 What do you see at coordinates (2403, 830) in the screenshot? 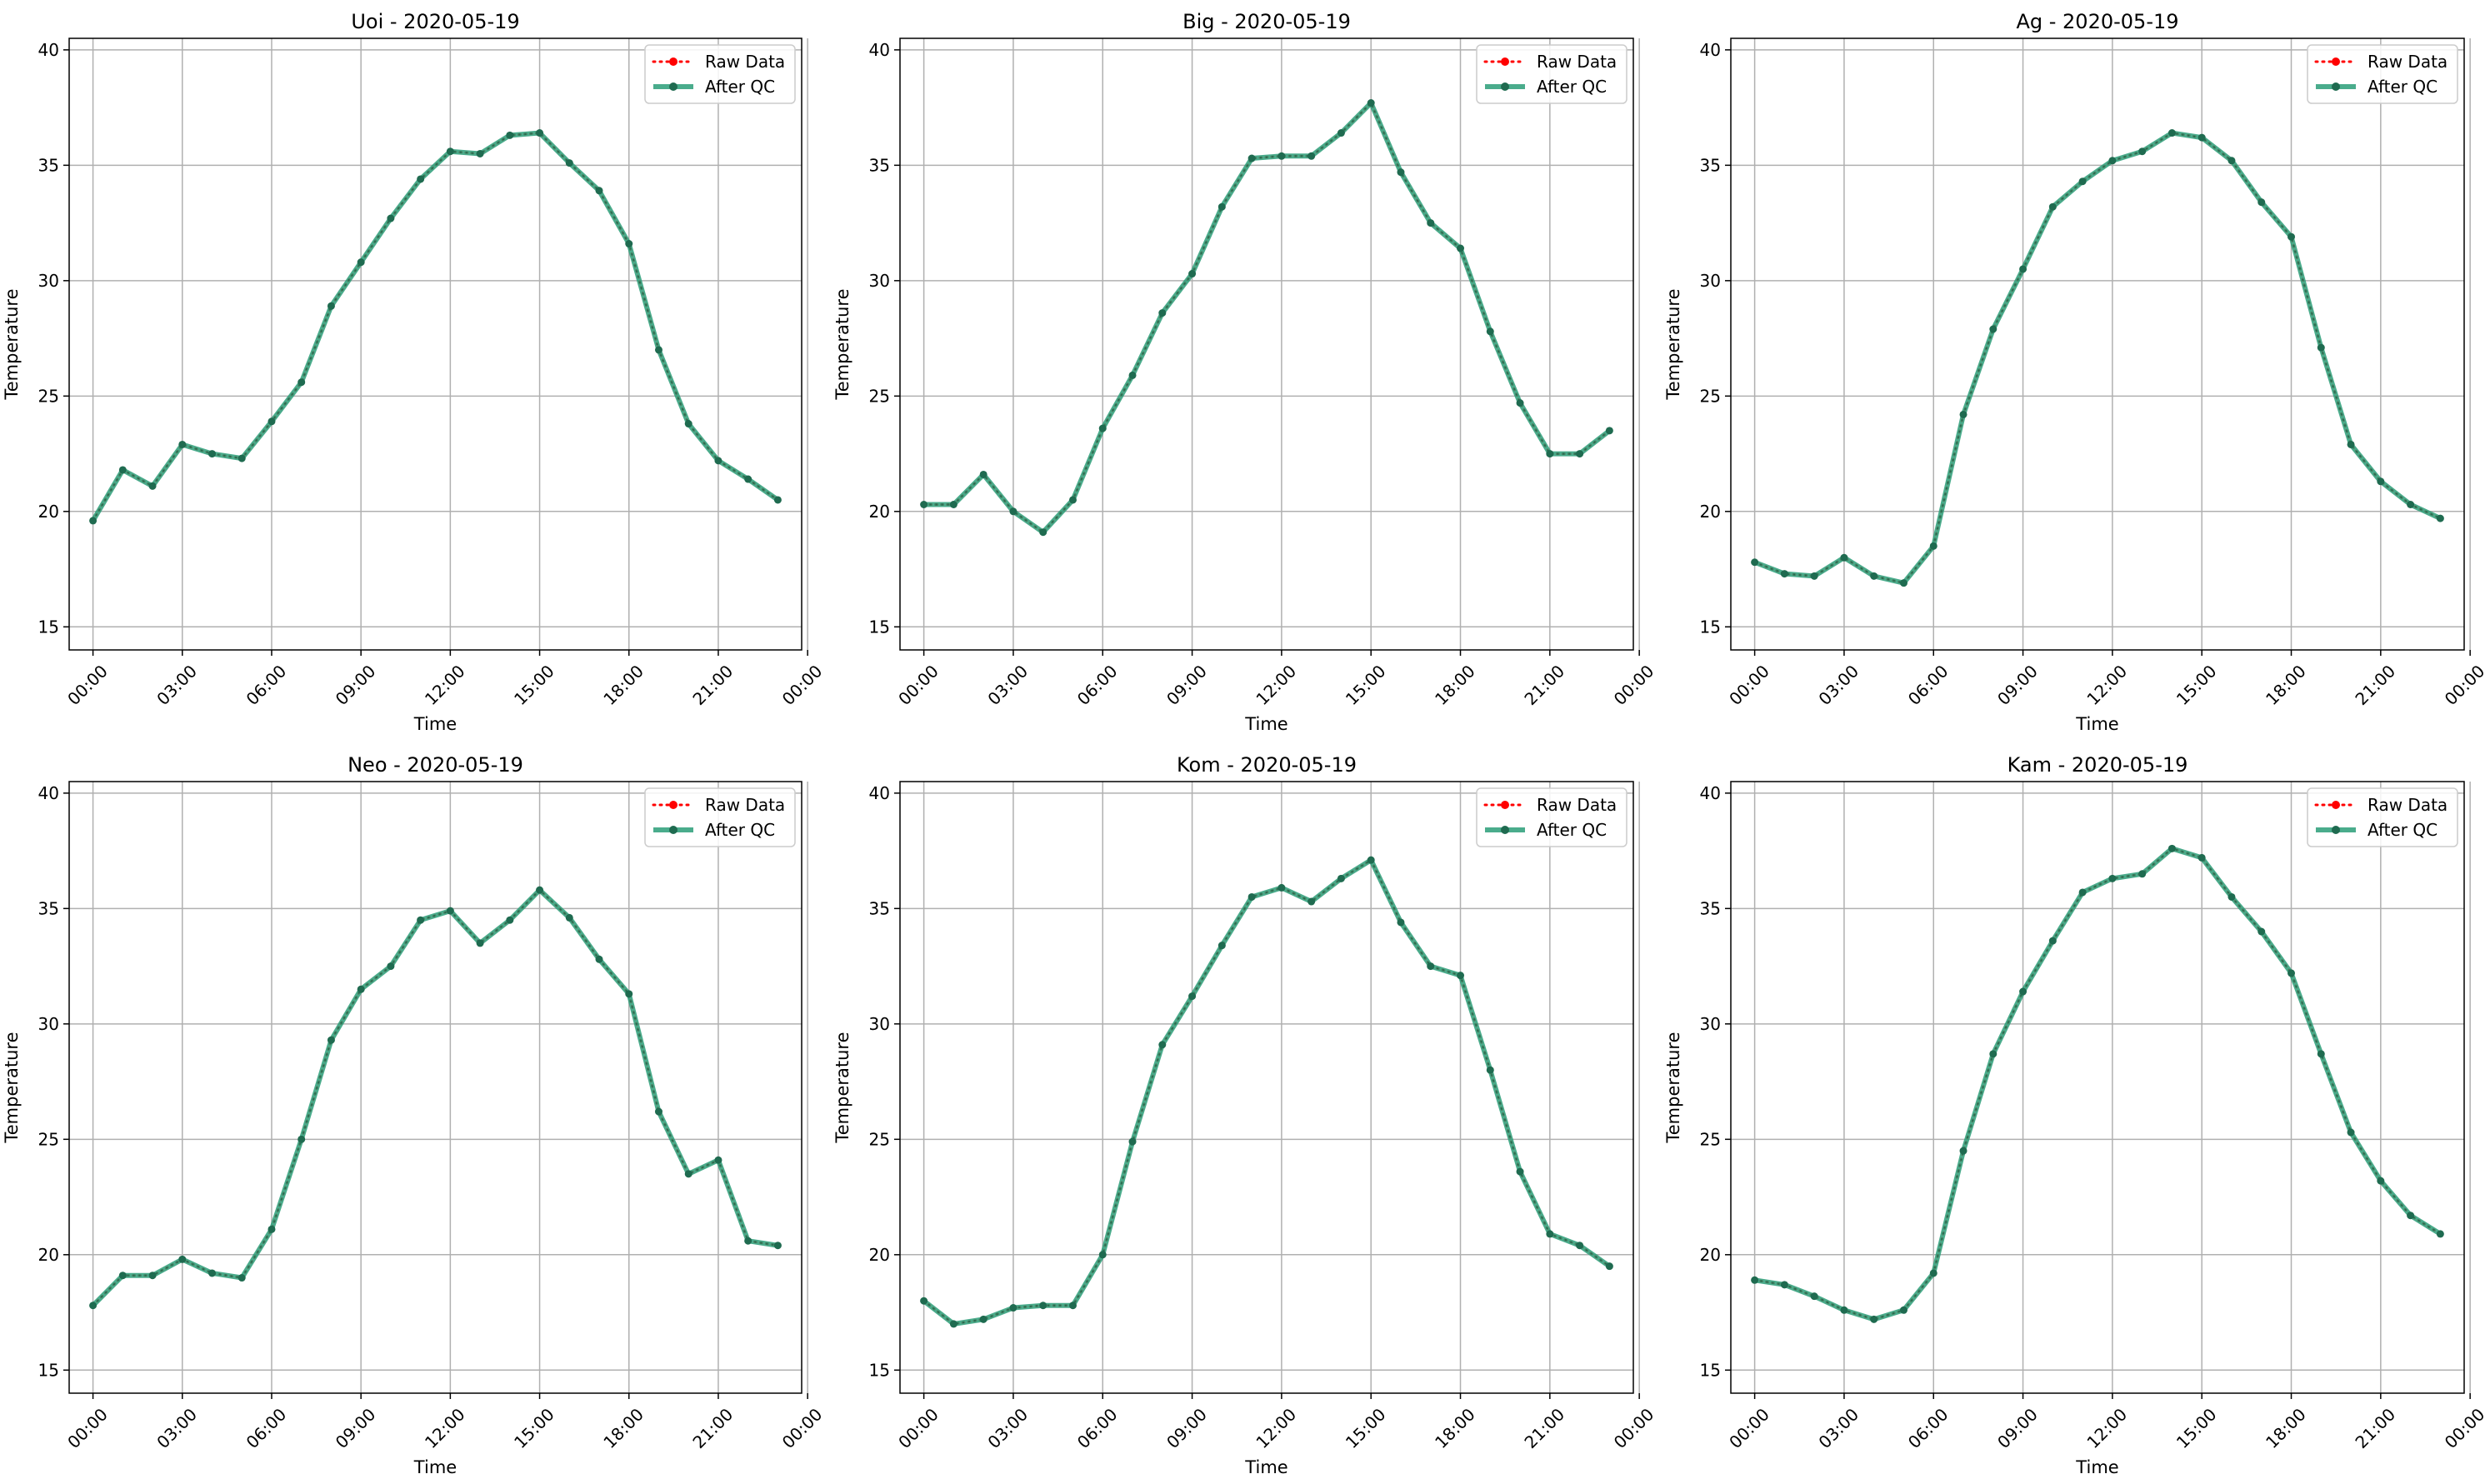
I see `legend-qc-label: After QC` at bounding box center [2403, 830].